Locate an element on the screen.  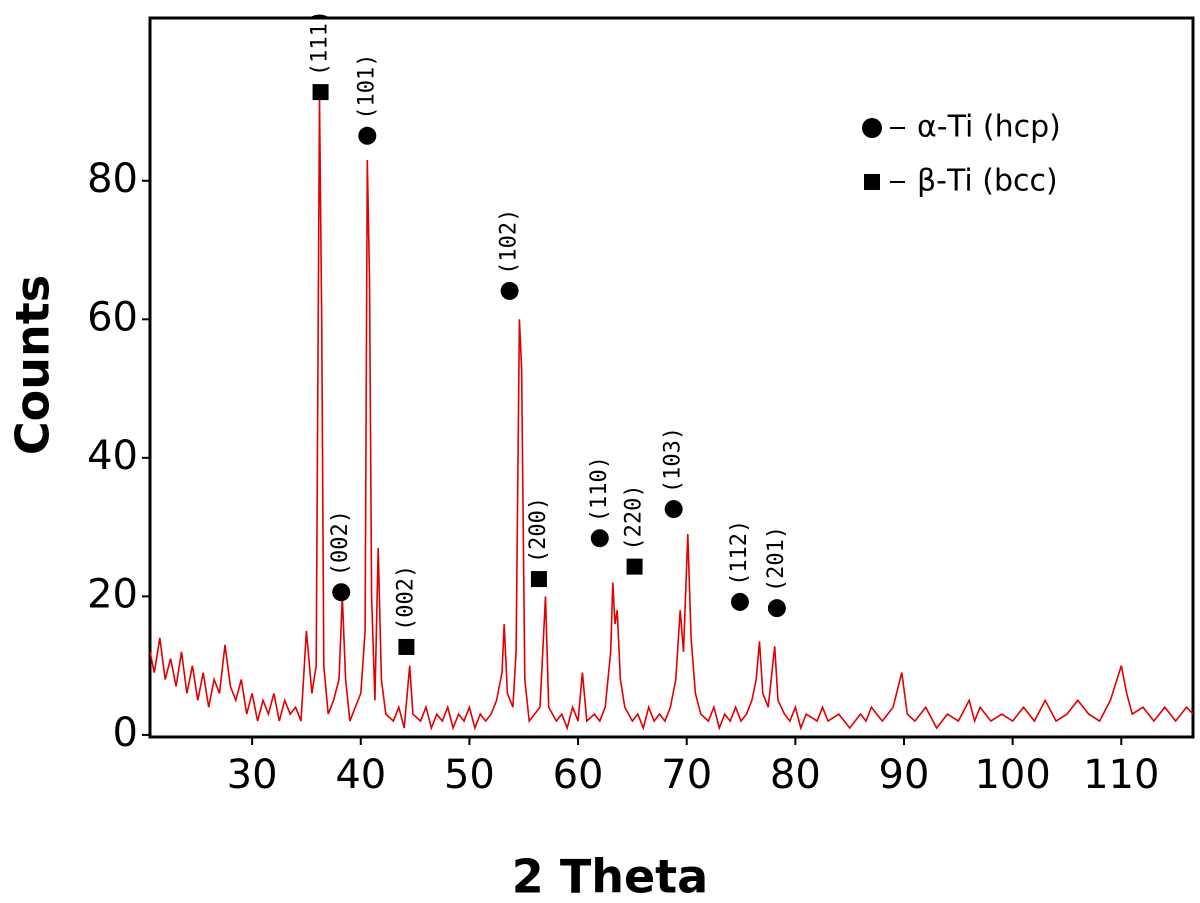
x-tick-label: 110 is located at coordinates (1121, 775).